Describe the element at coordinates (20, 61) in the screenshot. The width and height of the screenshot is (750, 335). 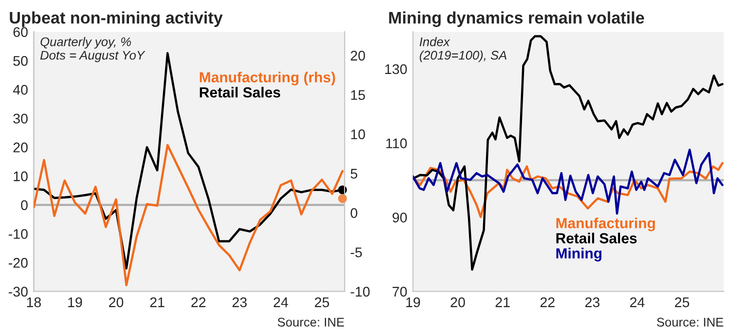
I see `y-tick-label: 50` at that location.